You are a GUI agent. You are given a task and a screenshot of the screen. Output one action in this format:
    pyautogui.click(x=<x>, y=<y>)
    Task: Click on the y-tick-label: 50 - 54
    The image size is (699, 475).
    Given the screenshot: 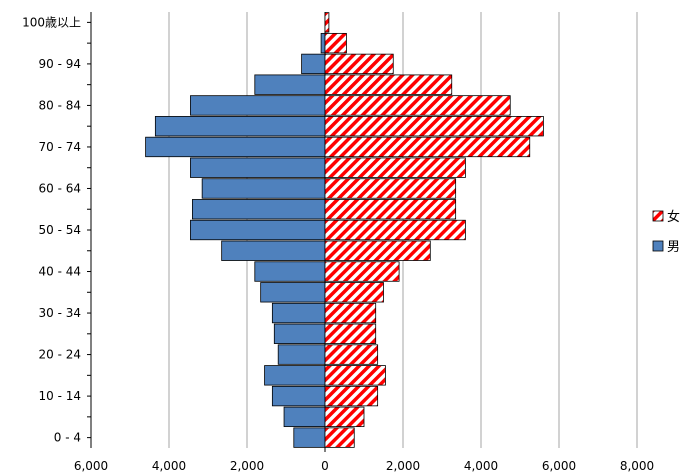 What is the action you would take?
    pyautogui.click(x=60, y=230)
    